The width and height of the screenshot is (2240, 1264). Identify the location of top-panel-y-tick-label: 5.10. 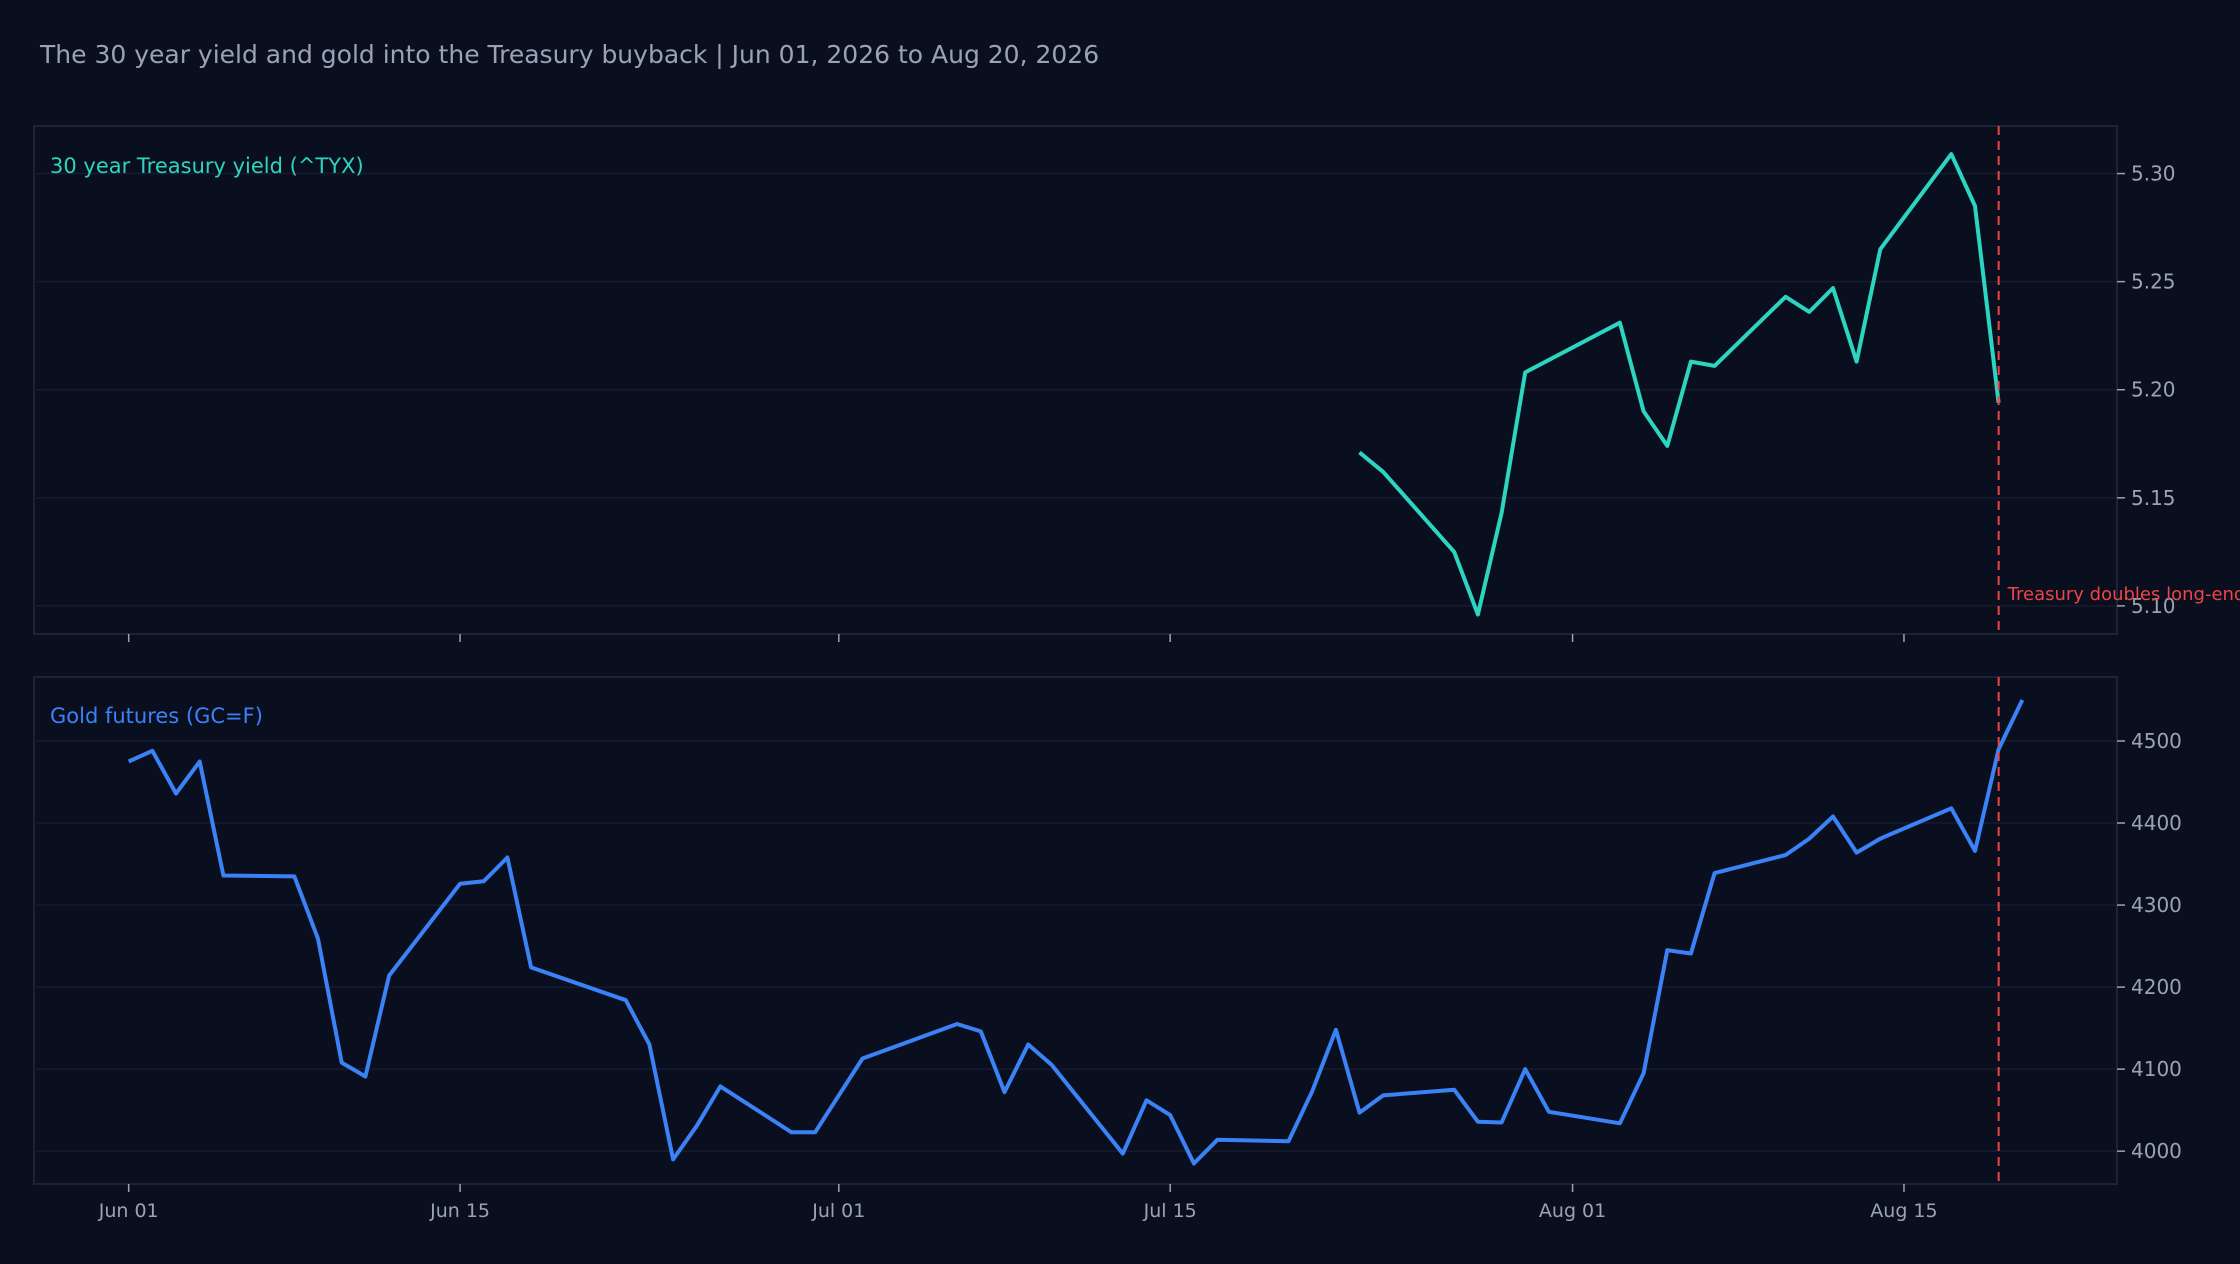
(2153, 606).